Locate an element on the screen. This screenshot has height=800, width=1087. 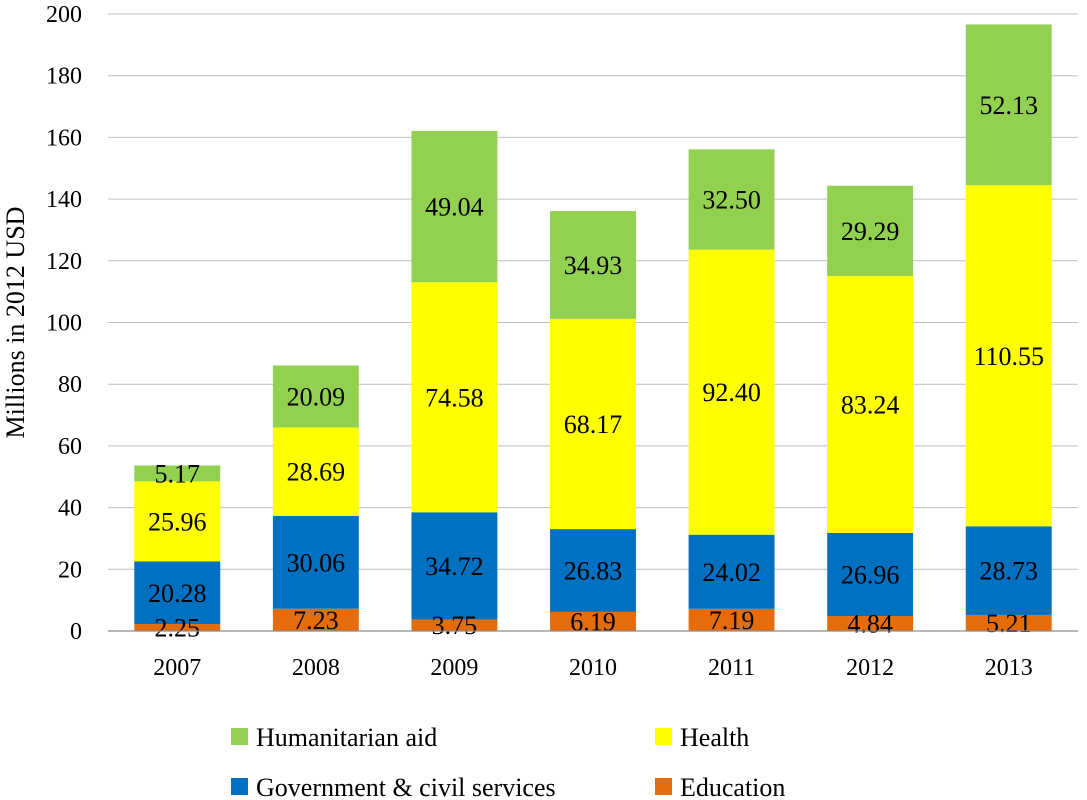
data-label: 68.17 is located at coordinates (593, 424).